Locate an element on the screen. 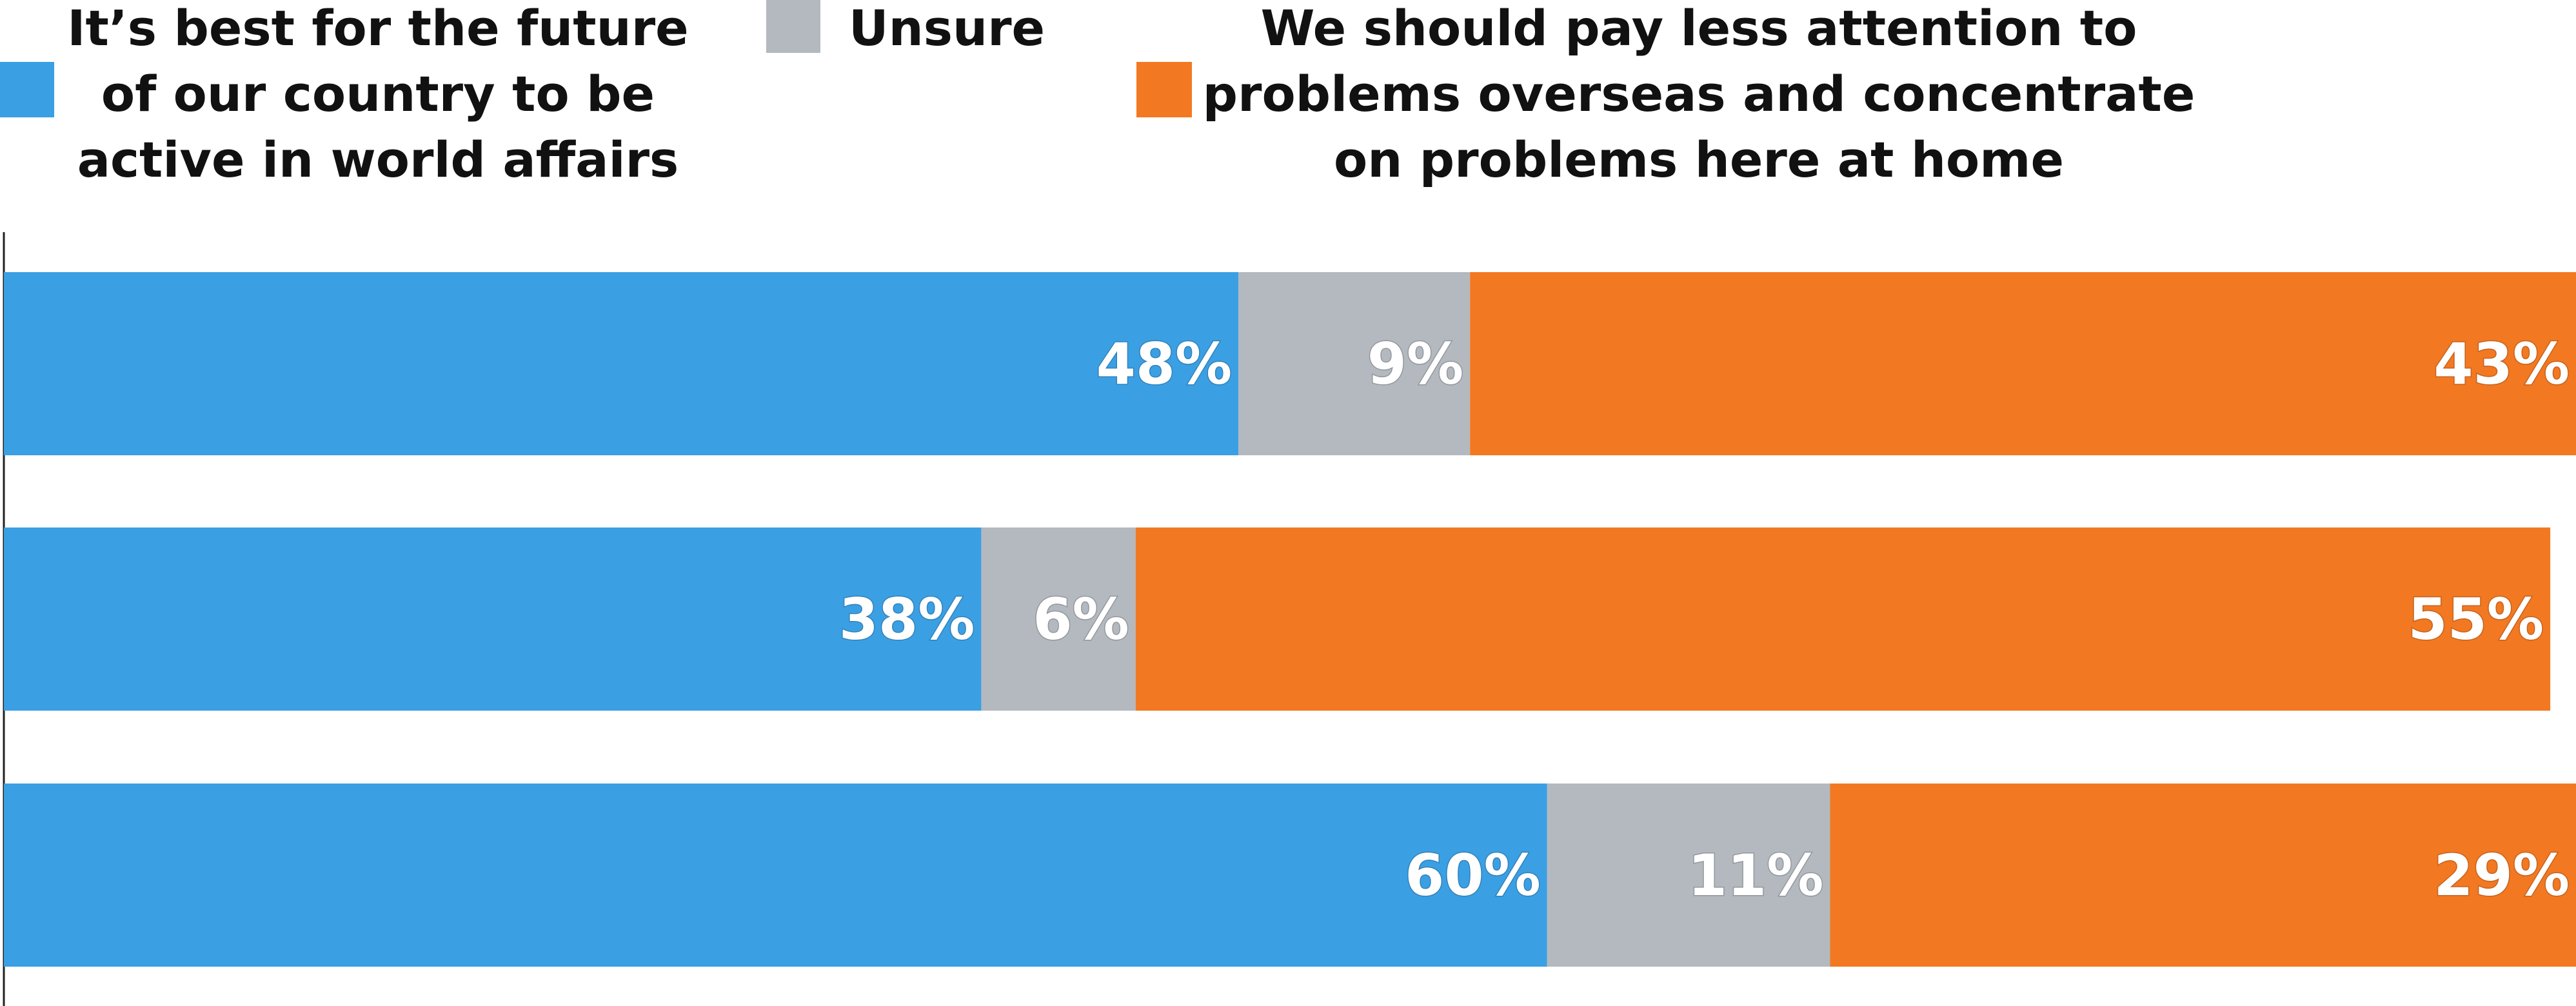 This screenshot has height=1006, width=2576. legend-label: on problems here at home is located at coordinates (1699, 160).